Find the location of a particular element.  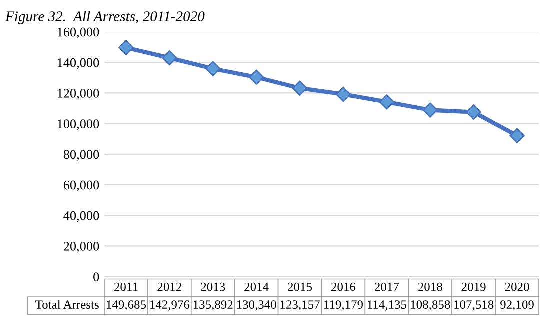

y-tick-label: 120,000 is located at coordinates (79, 94).